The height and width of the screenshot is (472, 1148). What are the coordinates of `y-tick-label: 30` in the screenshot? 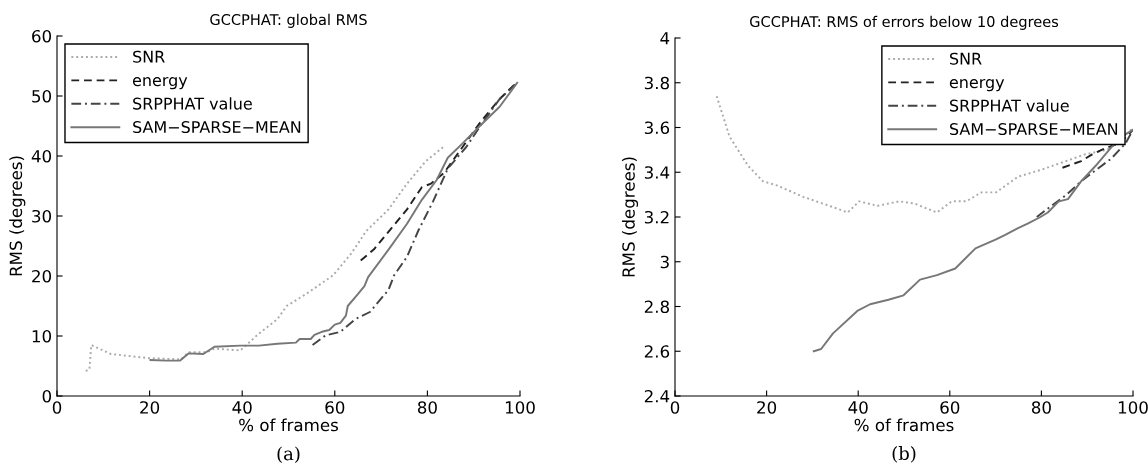 It's located at (42, 216).